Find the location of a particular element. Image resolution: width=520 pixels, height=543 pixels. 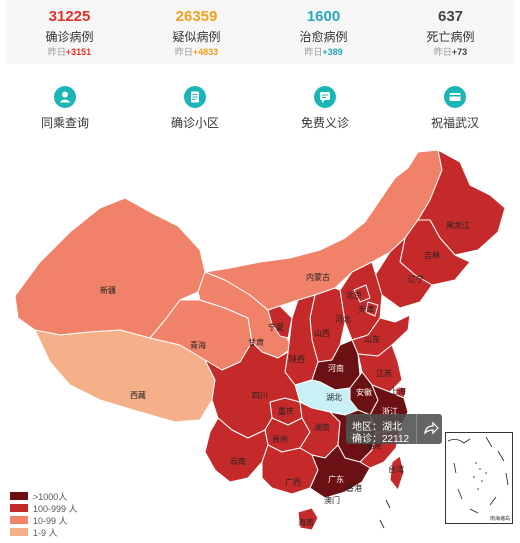

label-beijing: 北京 is located at coordinates (354, 295).